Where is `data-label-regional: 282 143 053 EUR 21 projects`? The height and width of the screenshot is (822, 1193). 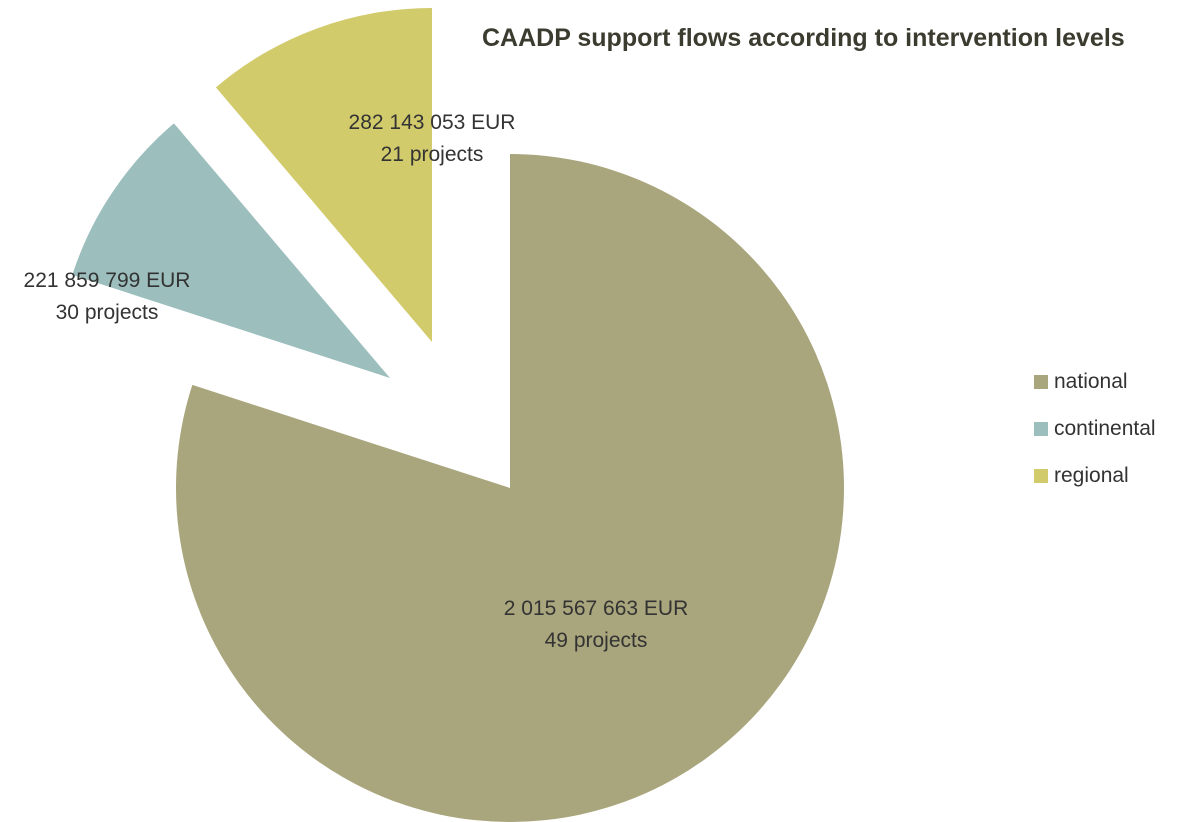 data-label-regional: 282 143 053 EUR 21 projects is located at coordinates (432, 139).